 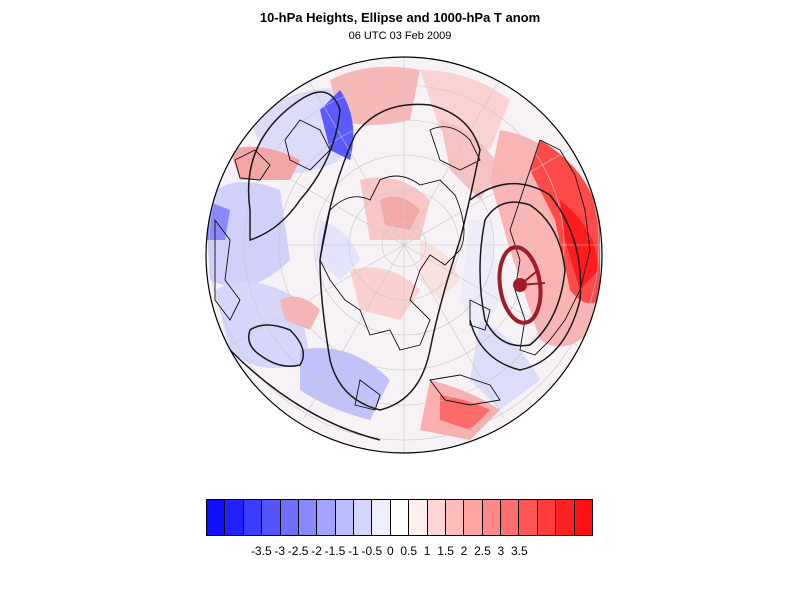 I want to click on colorbar-tick-label: -1.5, so click(x=335, y=551).